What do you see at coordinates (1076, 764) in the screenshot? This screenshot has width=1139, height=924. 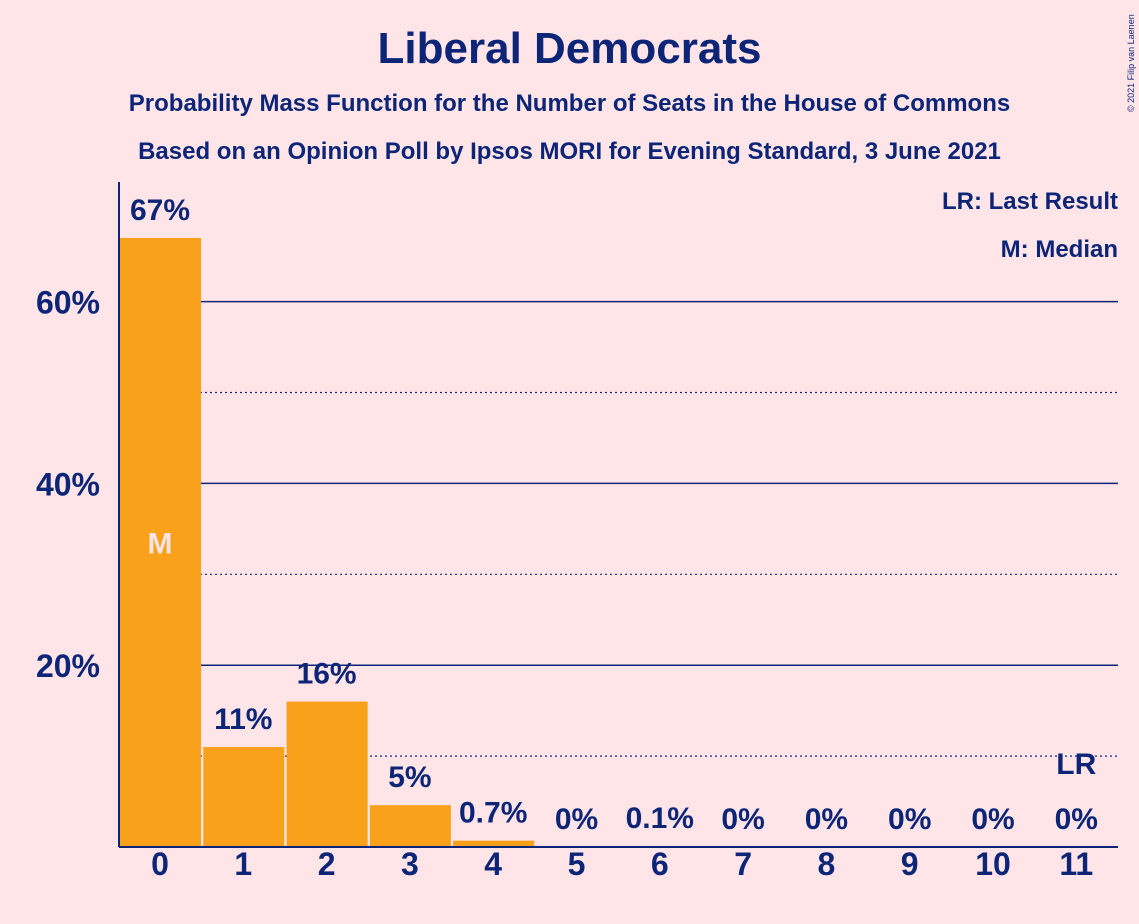 I see `last-result-marker: LR` at bounding box center [1076, 764].